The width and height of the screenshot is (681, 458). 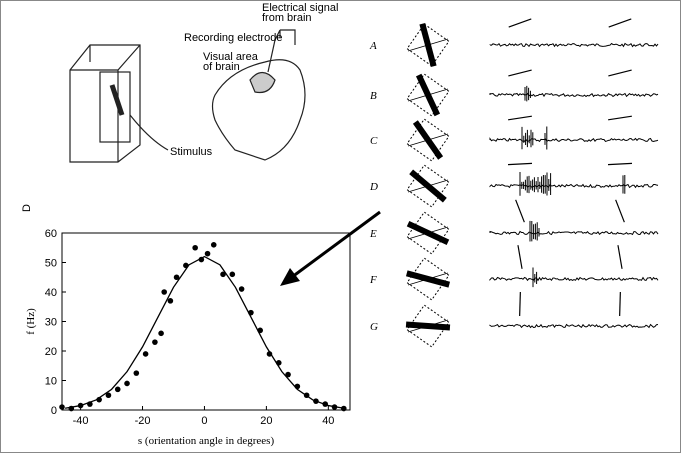 What do you see at coordinates (27, 208) in the screenshot?
I see `panel-label: D` at bounding box center [27, 208].